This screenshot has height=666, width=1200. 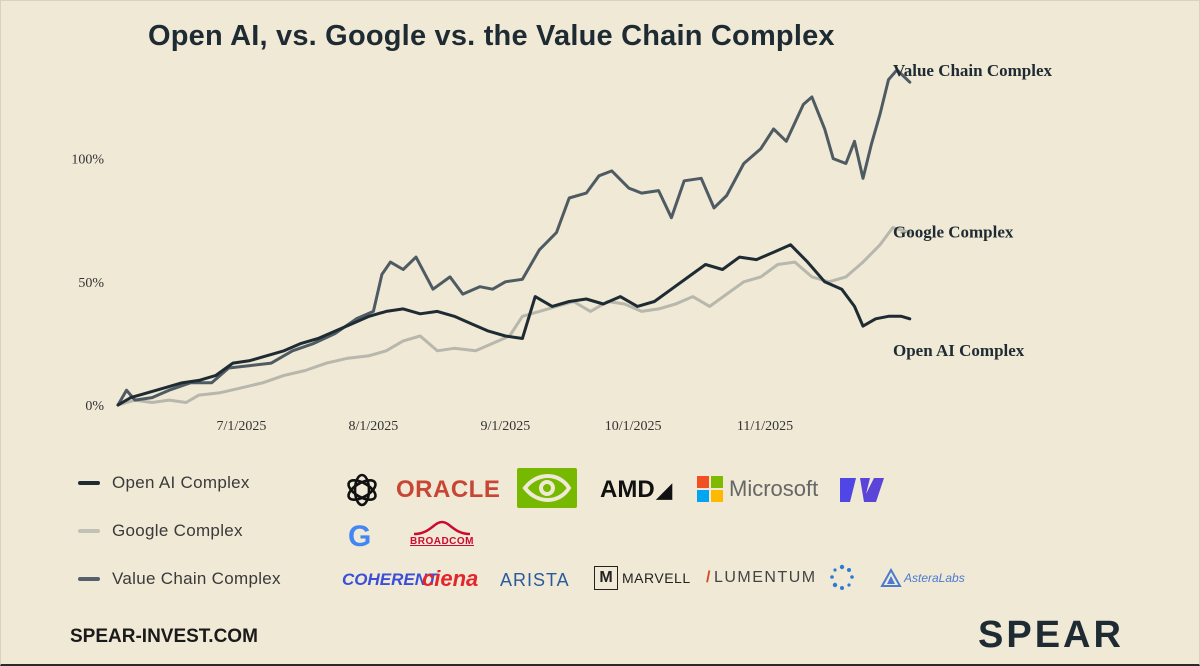 What do you see at coordinates (374, 426) in the screenshot?
I see `x-tick-label: 8/1/2025` at bounding box center [374, 426].